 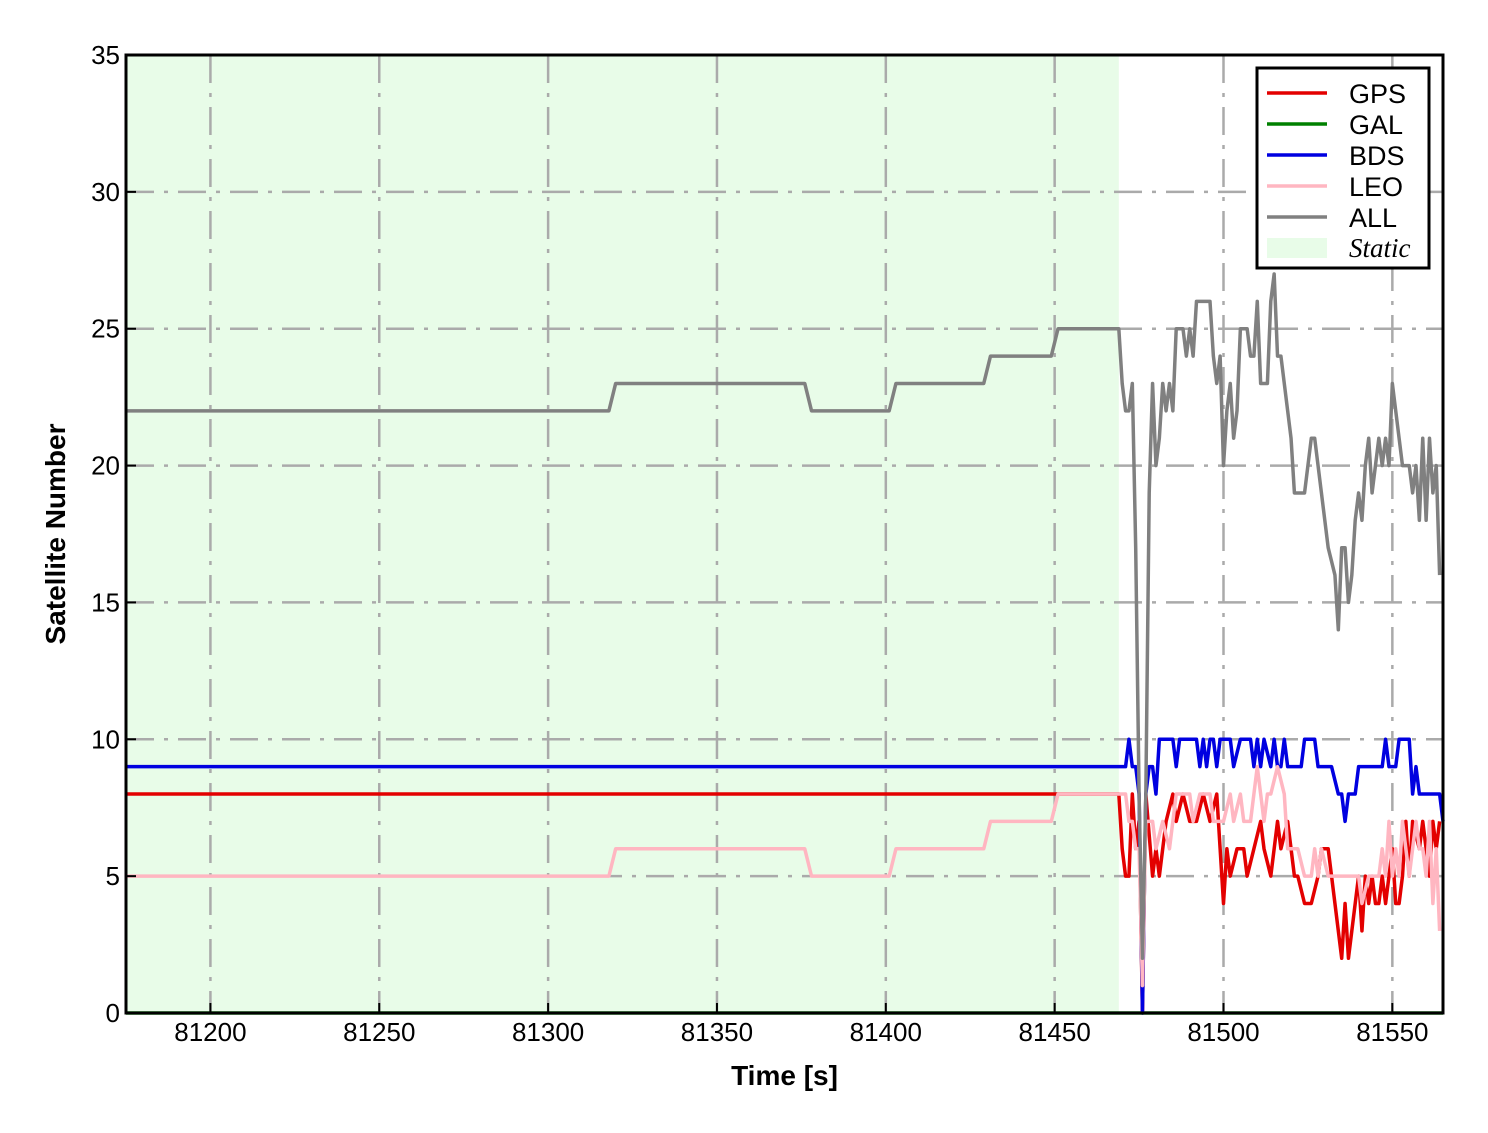 I want to click on legend-label-gps: GPS, so click(x=1377, y=94).